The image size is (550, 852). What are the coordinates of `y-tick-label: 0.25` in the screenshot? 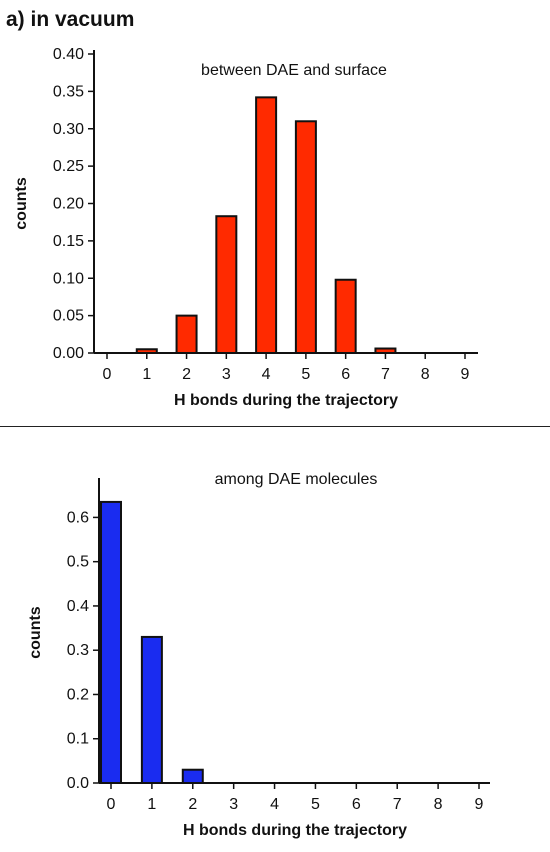 It's located at (68, 166).